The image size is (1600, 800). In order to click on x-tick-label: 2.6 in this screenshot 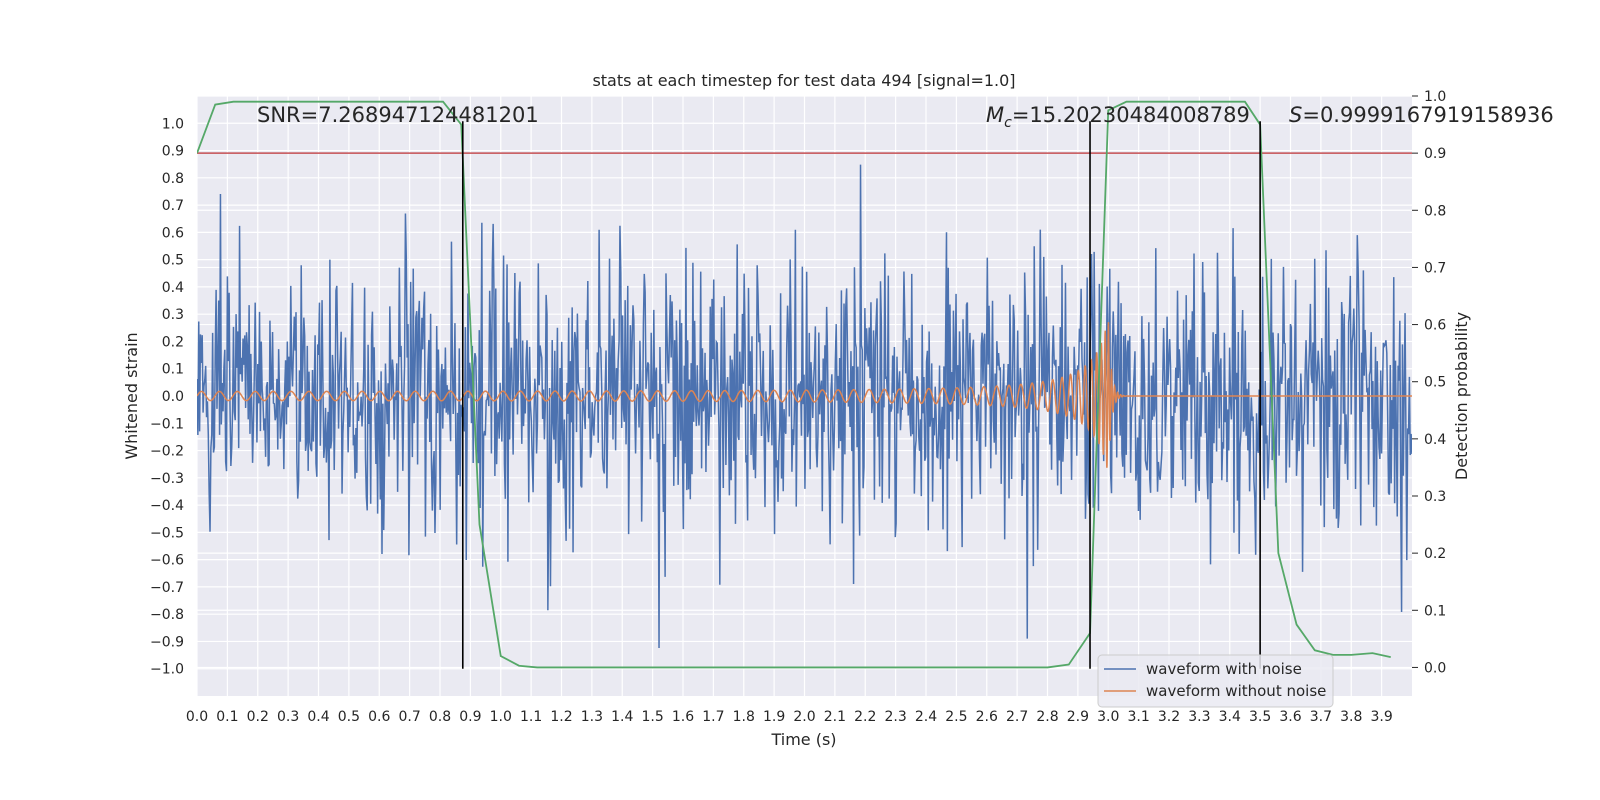, I will do `click(987, 717)`.